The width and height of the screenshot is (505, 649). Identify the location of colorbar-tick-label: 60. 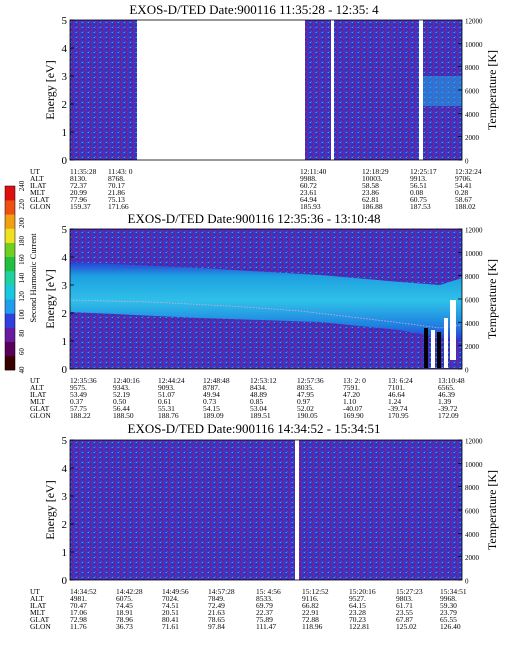
(22, 352).